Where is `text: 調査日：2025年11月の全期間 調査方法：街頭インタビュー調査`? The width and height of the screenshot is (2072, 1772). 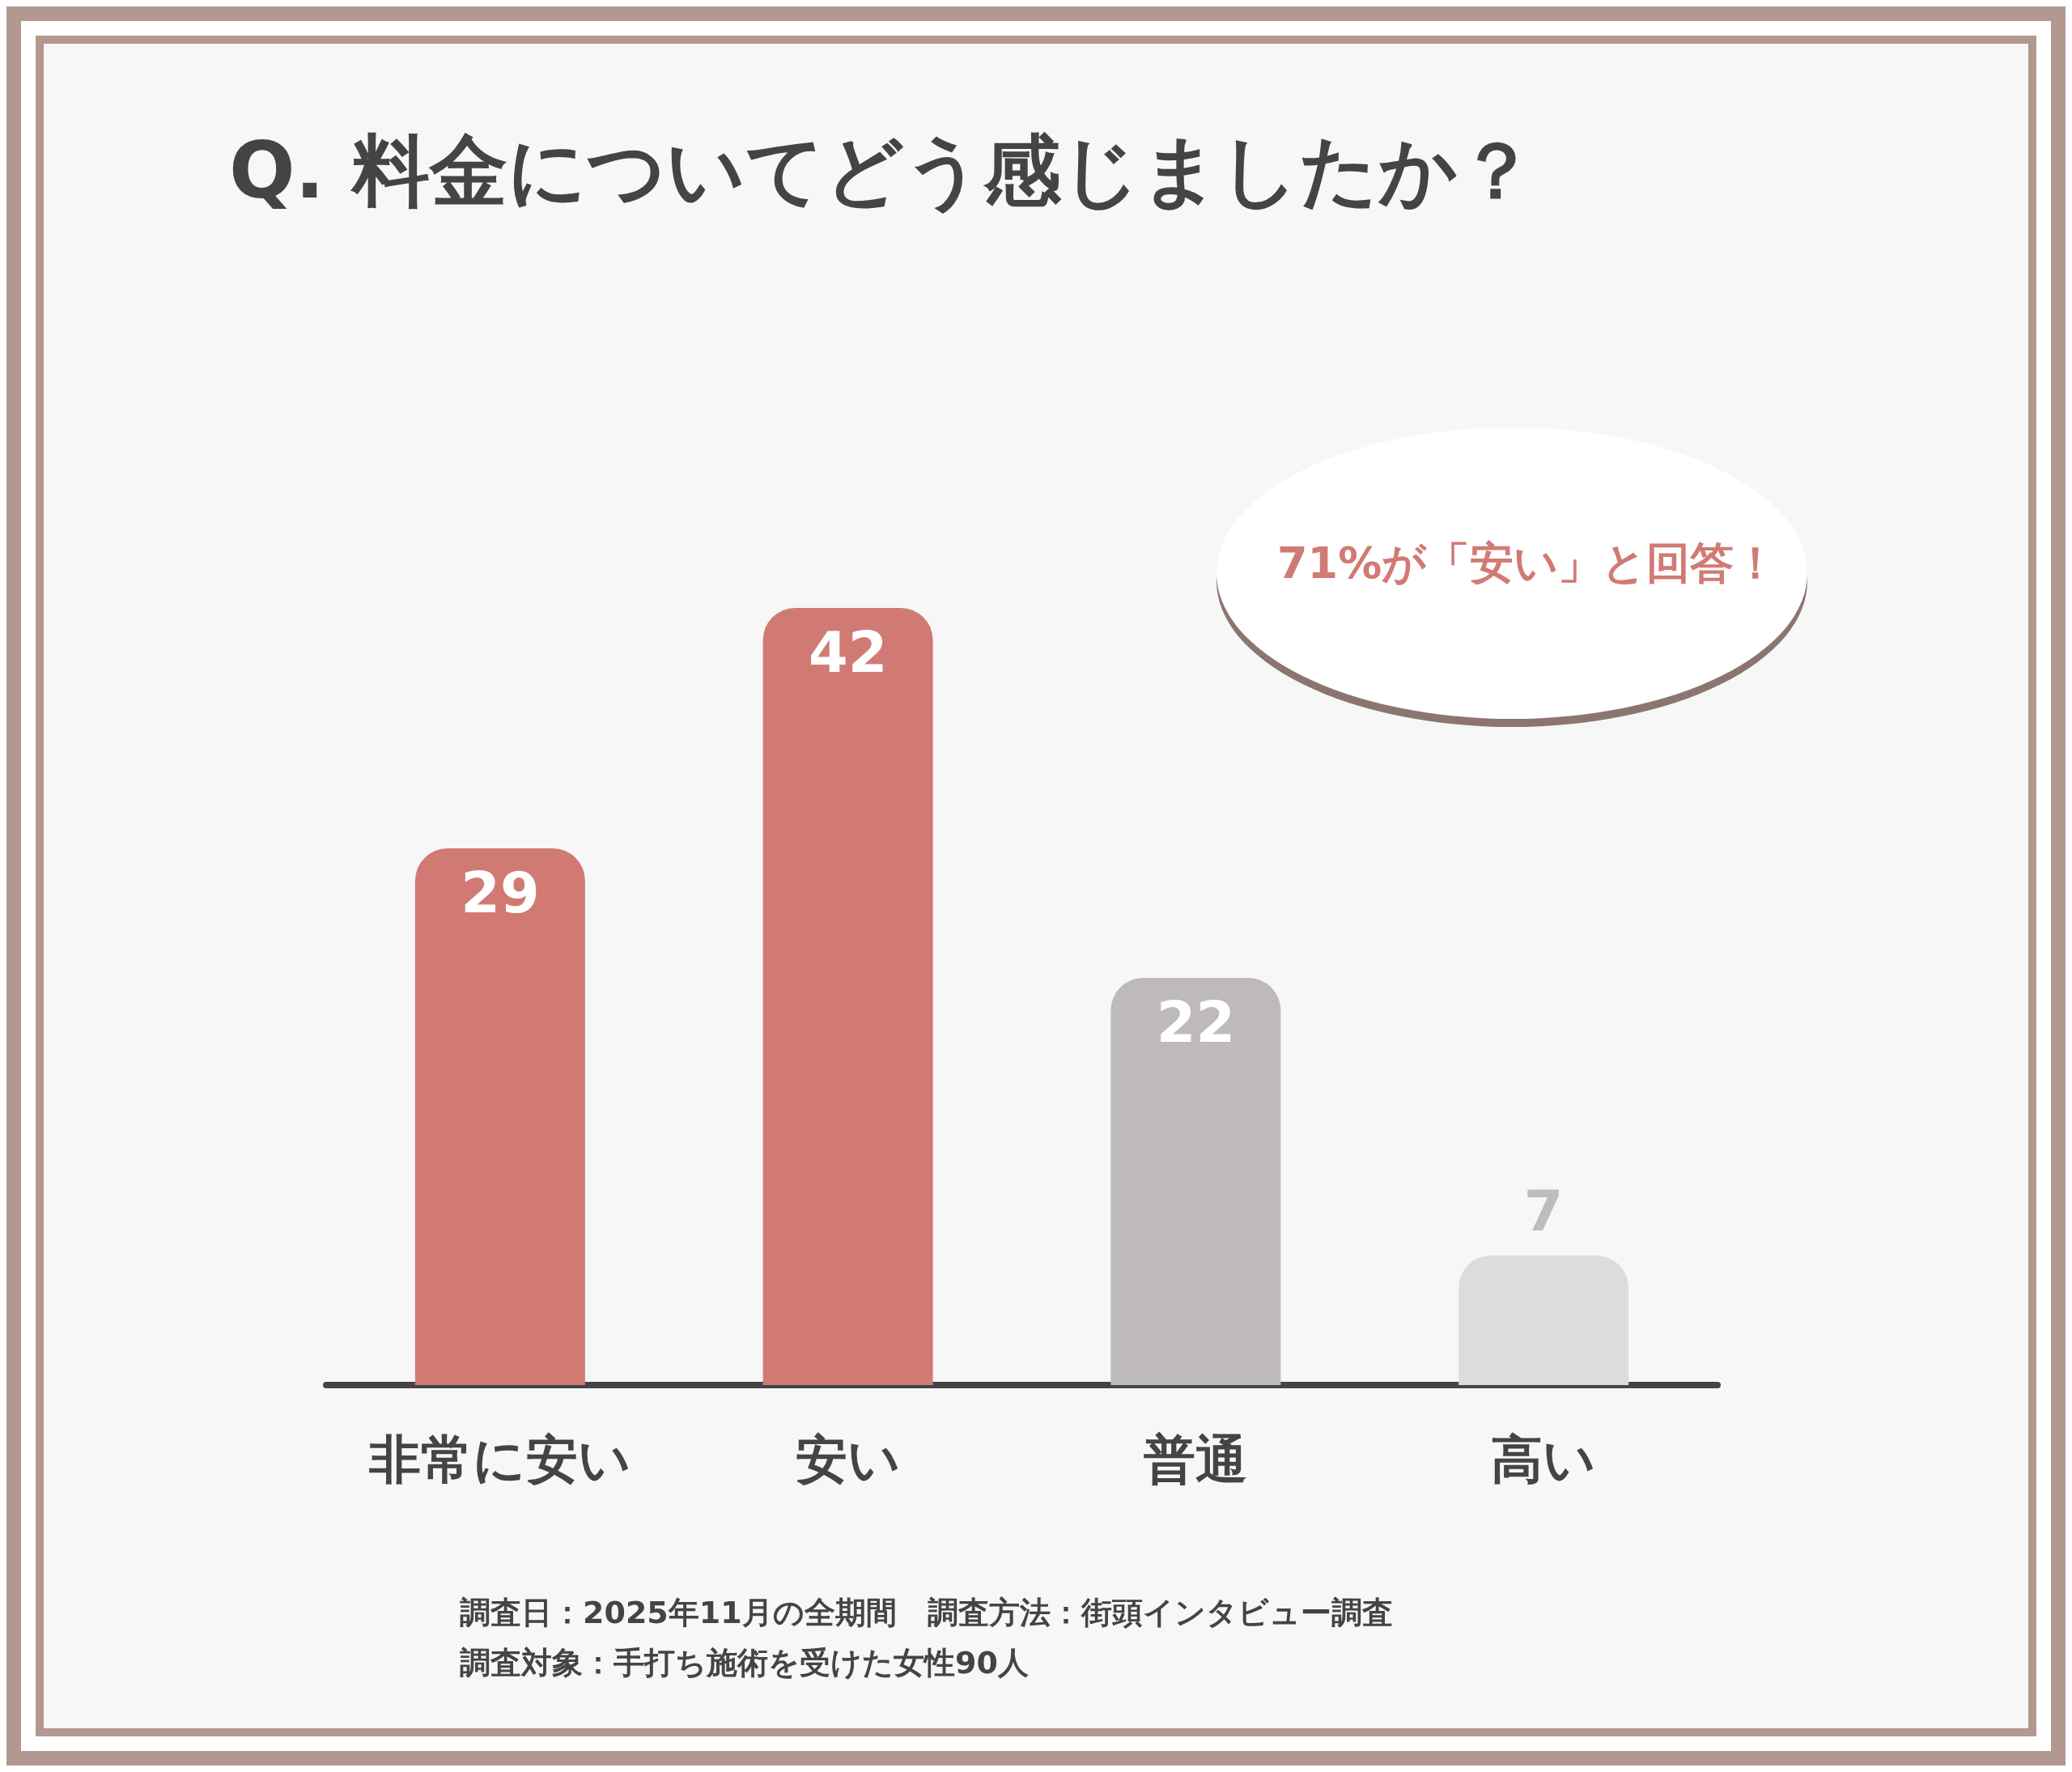
text: 調査日：2025年11月の全期間 調査方法：街頭インタビュー調査 is located at coordinates (926, 1613).